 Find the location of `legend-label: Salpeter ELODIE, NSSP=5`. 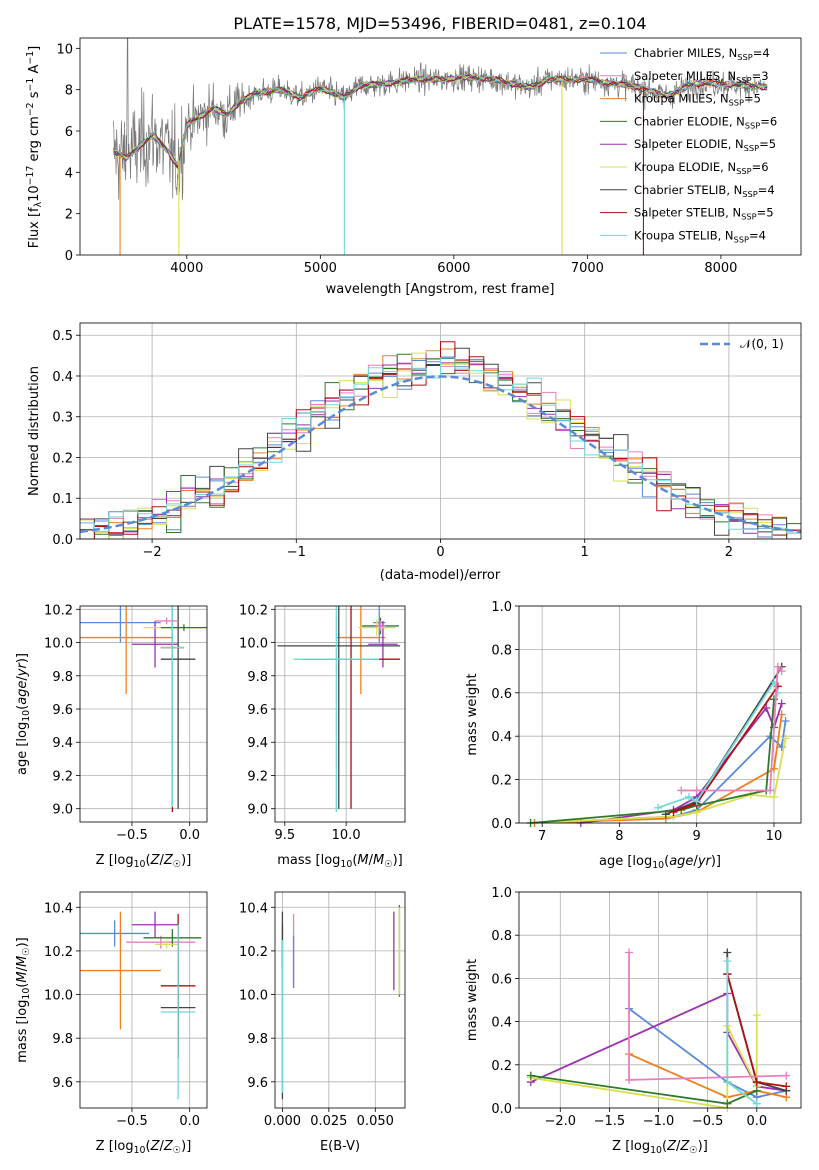

legend-label: Salpeter ELODIE, NSSP=5 is located at coordinates (705, 145).